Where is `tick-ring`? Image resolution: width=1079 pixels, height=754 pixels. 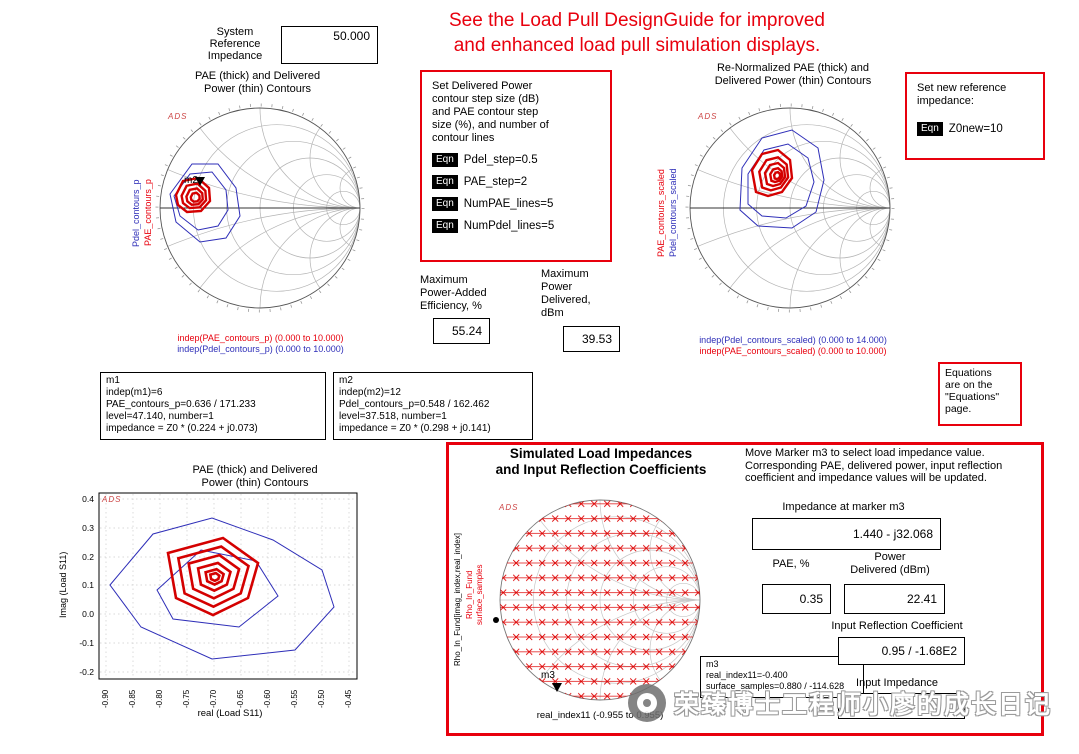
tick-ring is located at coordinates (790, 208).